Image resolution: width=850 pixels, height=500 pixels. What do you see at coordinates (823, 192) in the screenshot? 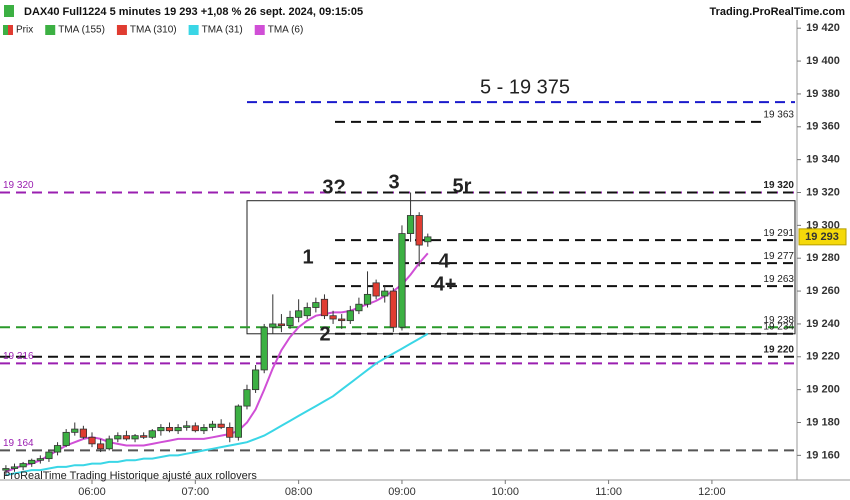
I see `y-tick-label: 19 320` at bounding box center [823, 192].